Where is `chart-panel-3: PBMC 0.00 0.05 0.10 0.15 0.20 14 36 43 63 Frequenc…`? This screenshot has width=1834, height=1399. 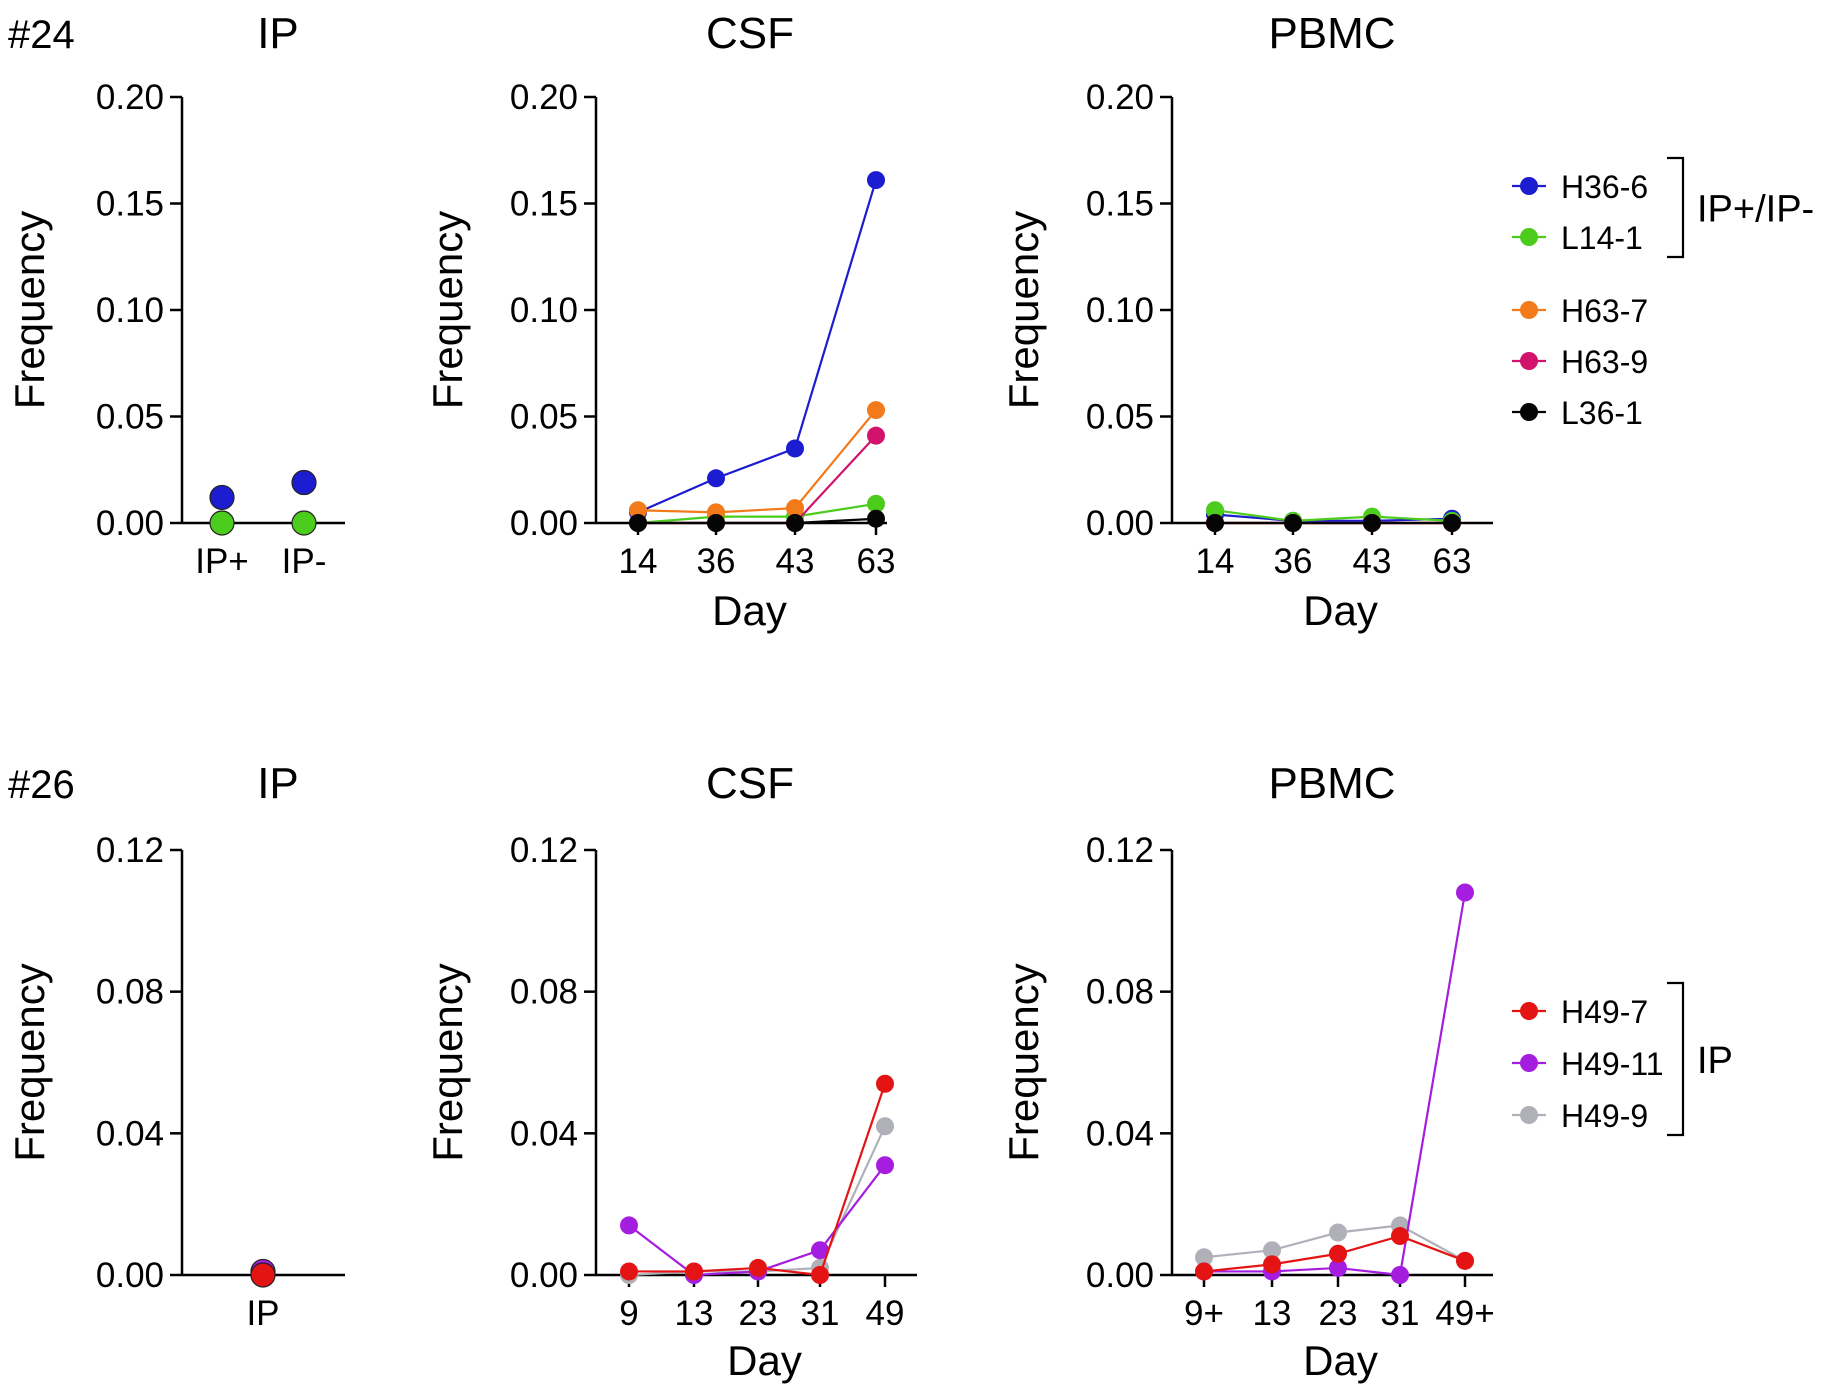
chart-panel-3: PBMC 0.00 0.05 0.10 0.15 0.20 14 36 43 63 Frequenc… is located at coordinates (1246, 321).